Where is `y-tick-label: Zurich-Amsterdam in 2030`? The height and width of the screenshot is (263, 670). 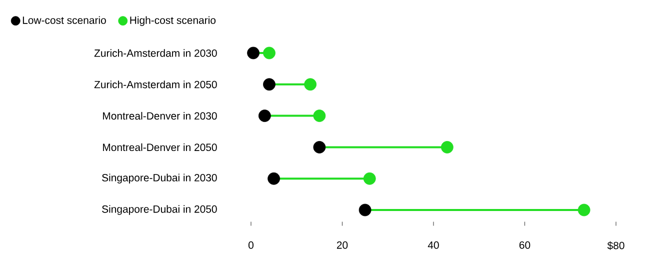
y-tick-label: Zurich-Amsterdam in 2030 is located at coordinates (155, 53).